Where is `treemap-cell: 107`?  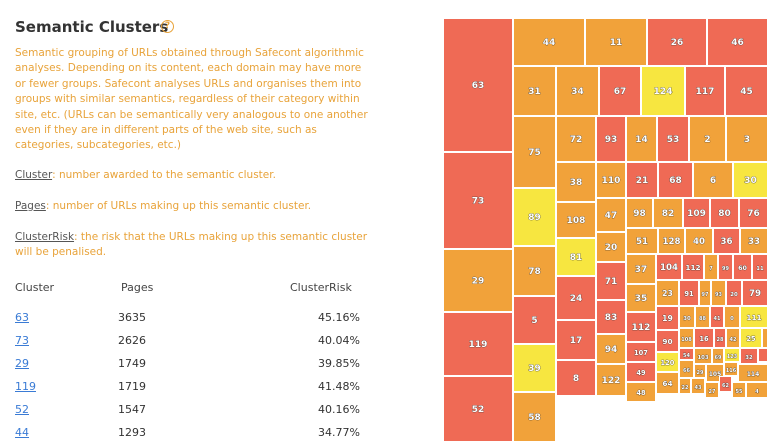
treemap-cell: 107 is located at coordinates (641, 352).